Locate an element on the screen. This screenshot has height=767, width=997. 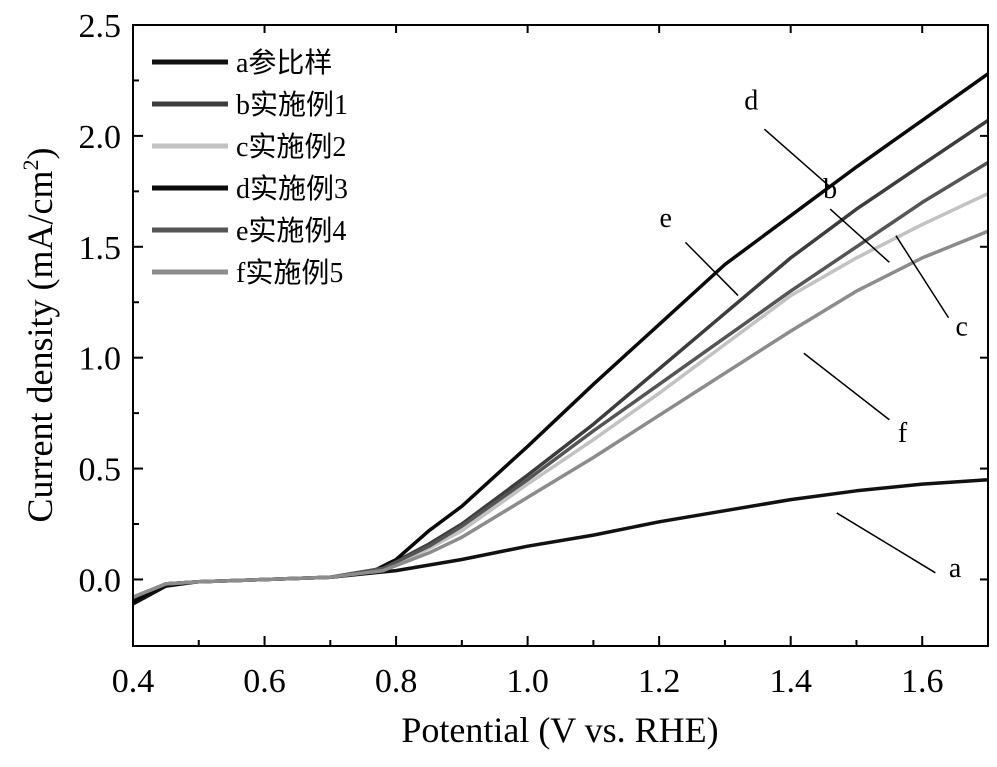
annotation-leader-d is located at coordinates (797, 158).